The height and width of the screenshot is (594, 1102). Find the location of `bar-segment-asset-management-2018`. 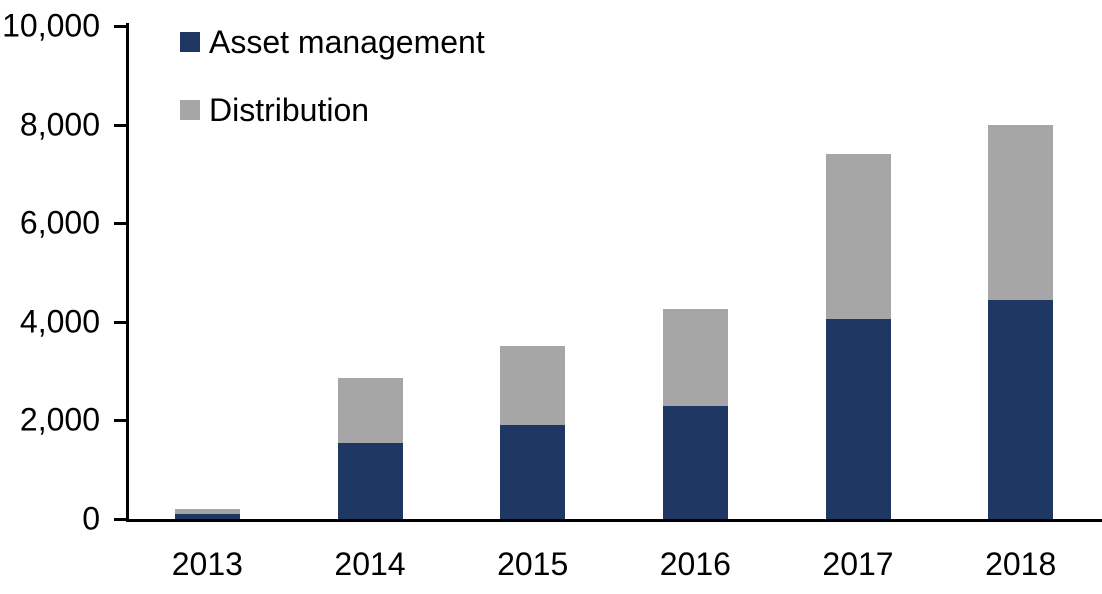

bar-segment-asset-management-2018 is located at coordinates (1021, 409).